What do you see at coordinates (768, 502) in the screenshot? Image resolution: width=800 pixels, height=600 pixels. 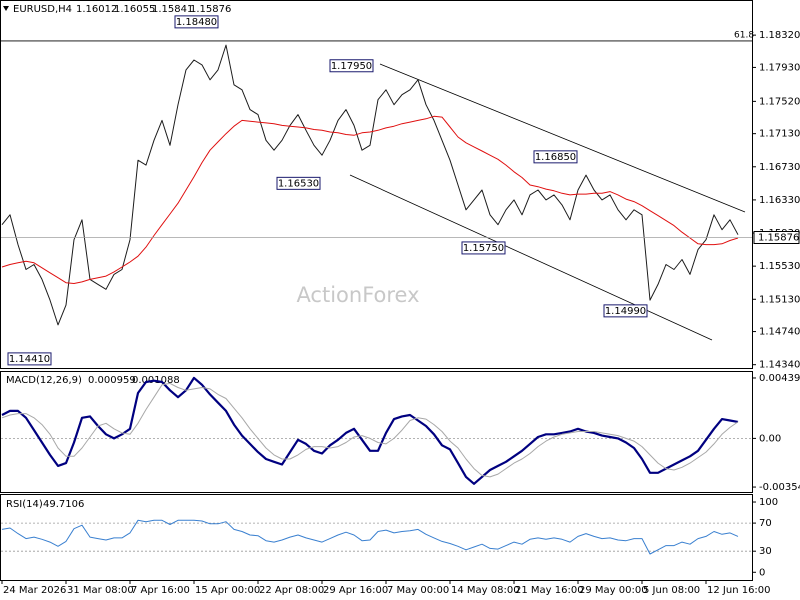 I see `y-tick-label: 100` at bounding box center [768, 502].